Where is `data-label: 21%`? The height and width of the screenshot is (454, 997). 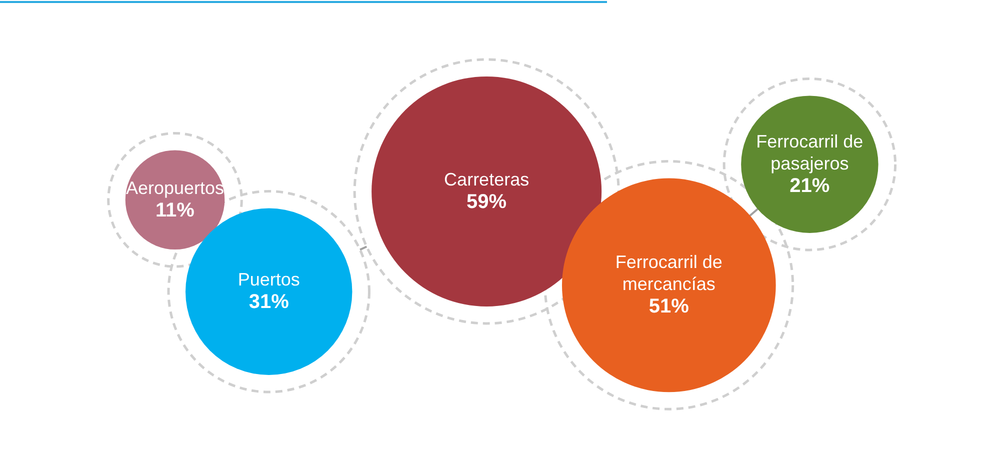 data-label: 21% is located at coordinates (810, 185).